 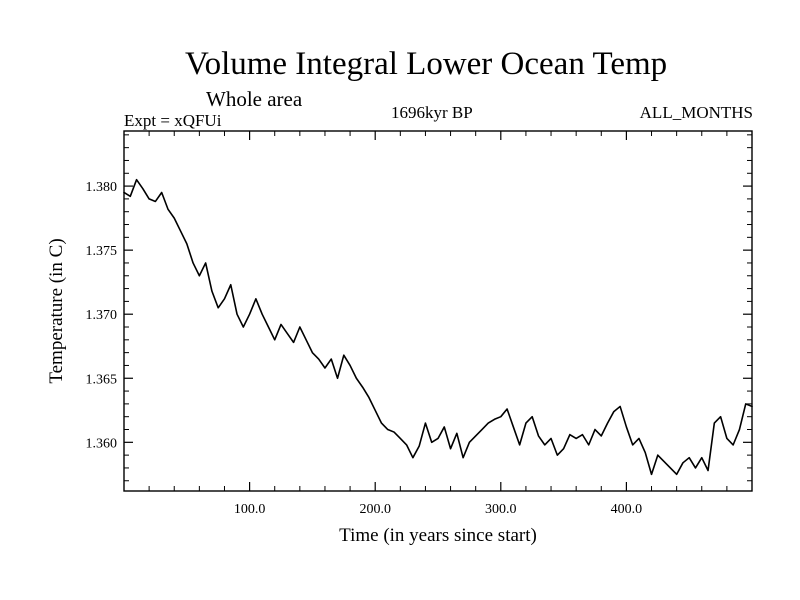 What do you see at coordinates (627, 509) in the screenshot?
I see `x-tick-label: 400.0` at bounding box center [627, 509].